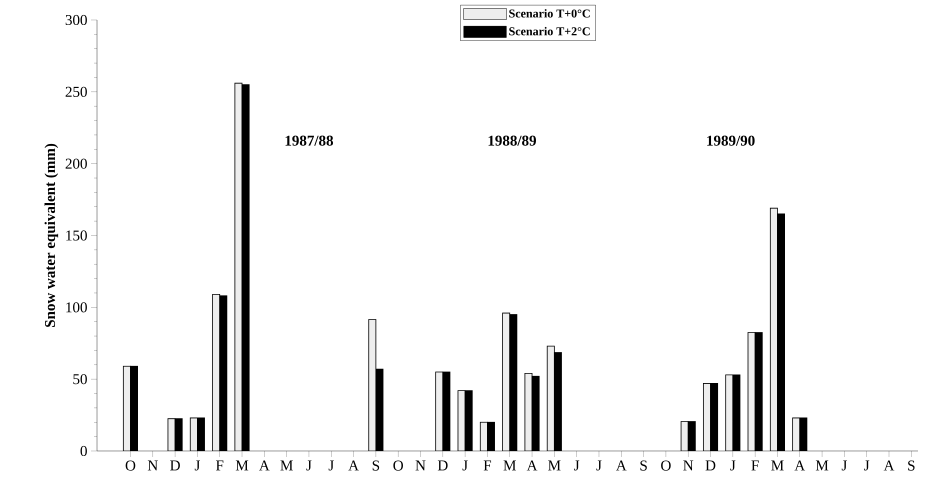 This screenshot has width=926, height=497. What do you see at coordinates (76, 20) in the screenshot?
I see `y-tick-label: 300` at bounding box center [76, 20].